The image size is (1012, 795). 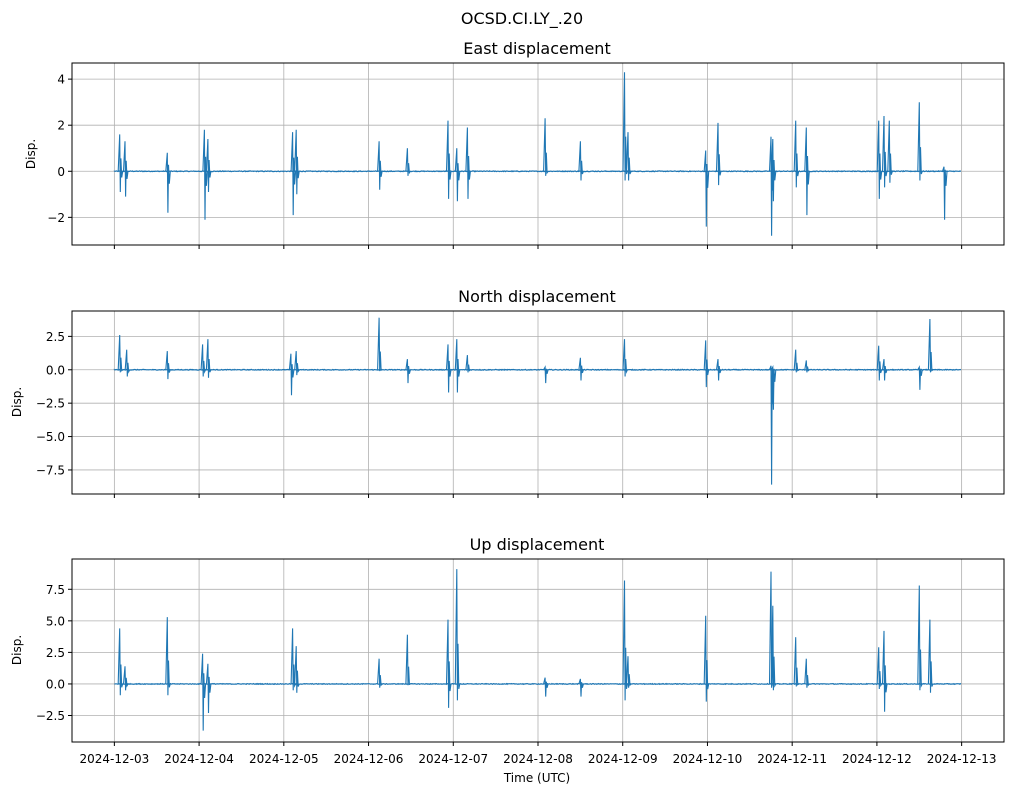 What do you see at coordinates (55, 590) in the screenshot?
I see `y-tick-label: 7.5` at bounding box center [55, 590].